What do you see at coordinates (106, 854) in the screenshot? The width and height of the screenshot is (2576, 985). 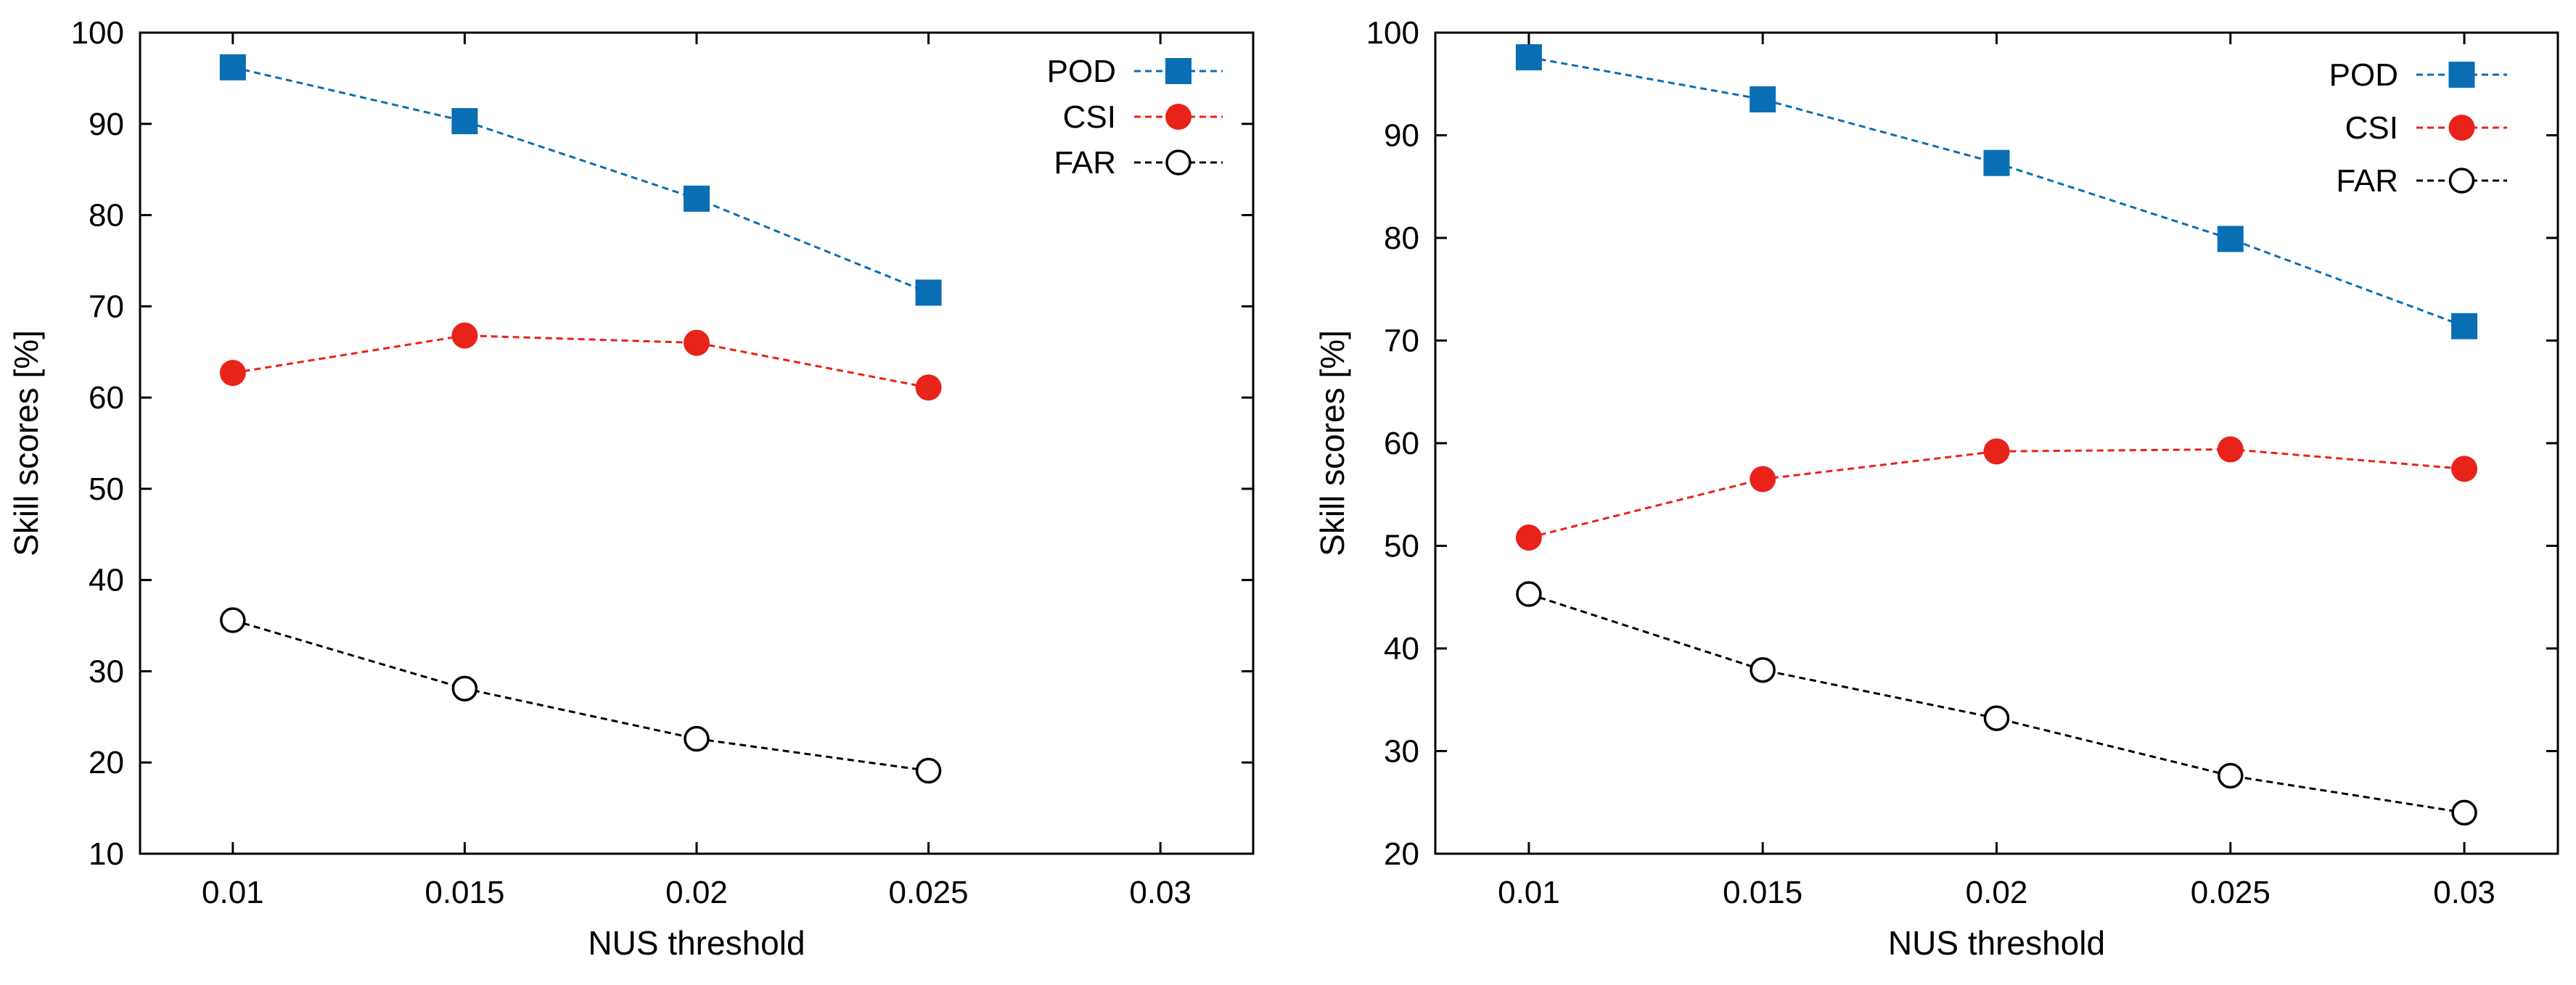 I see `y-tick-label: 10` at bounding box center [106, 854].